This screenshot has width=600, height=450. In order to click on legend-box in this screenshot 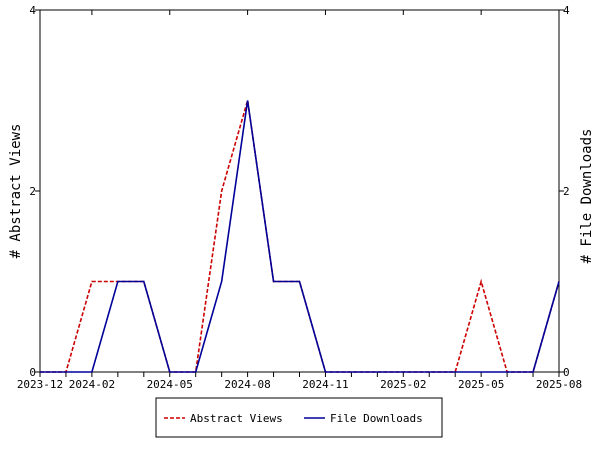, I will do `click(299, 417)`.